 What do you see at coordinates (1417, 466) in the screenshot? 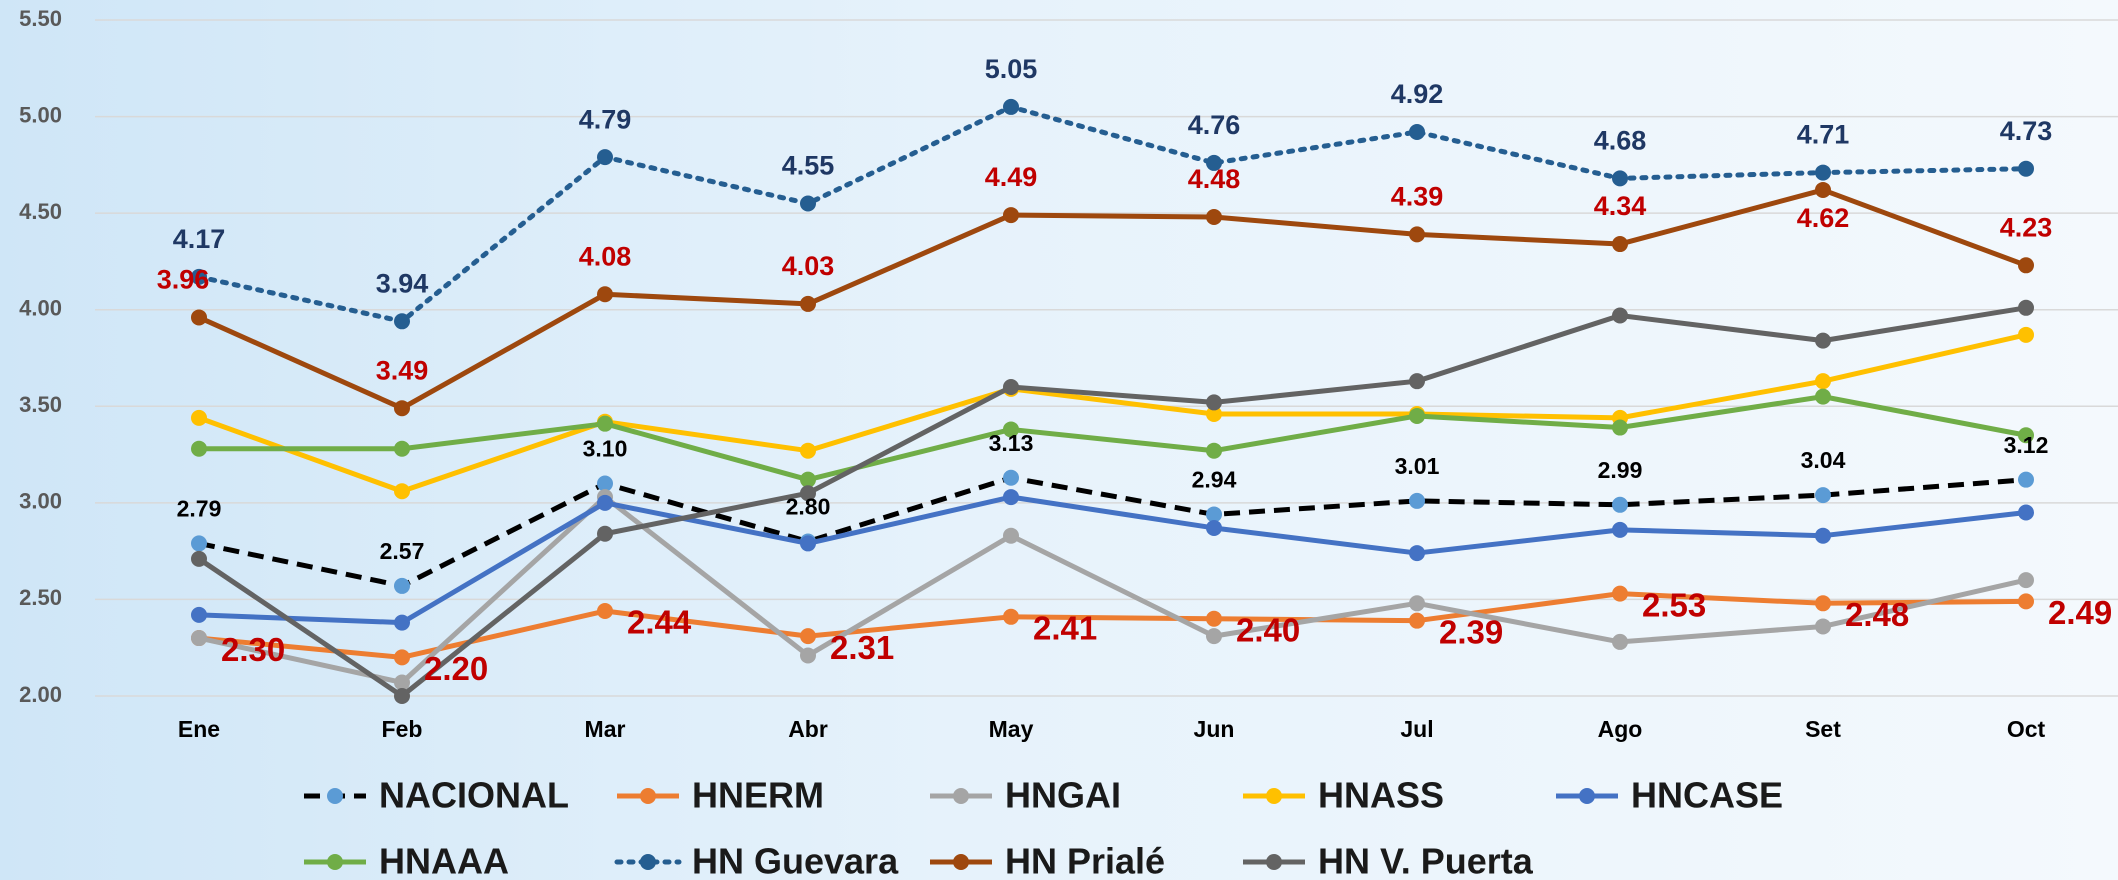
I see `data-label: 3.01` at bounding box center [1417, 466].